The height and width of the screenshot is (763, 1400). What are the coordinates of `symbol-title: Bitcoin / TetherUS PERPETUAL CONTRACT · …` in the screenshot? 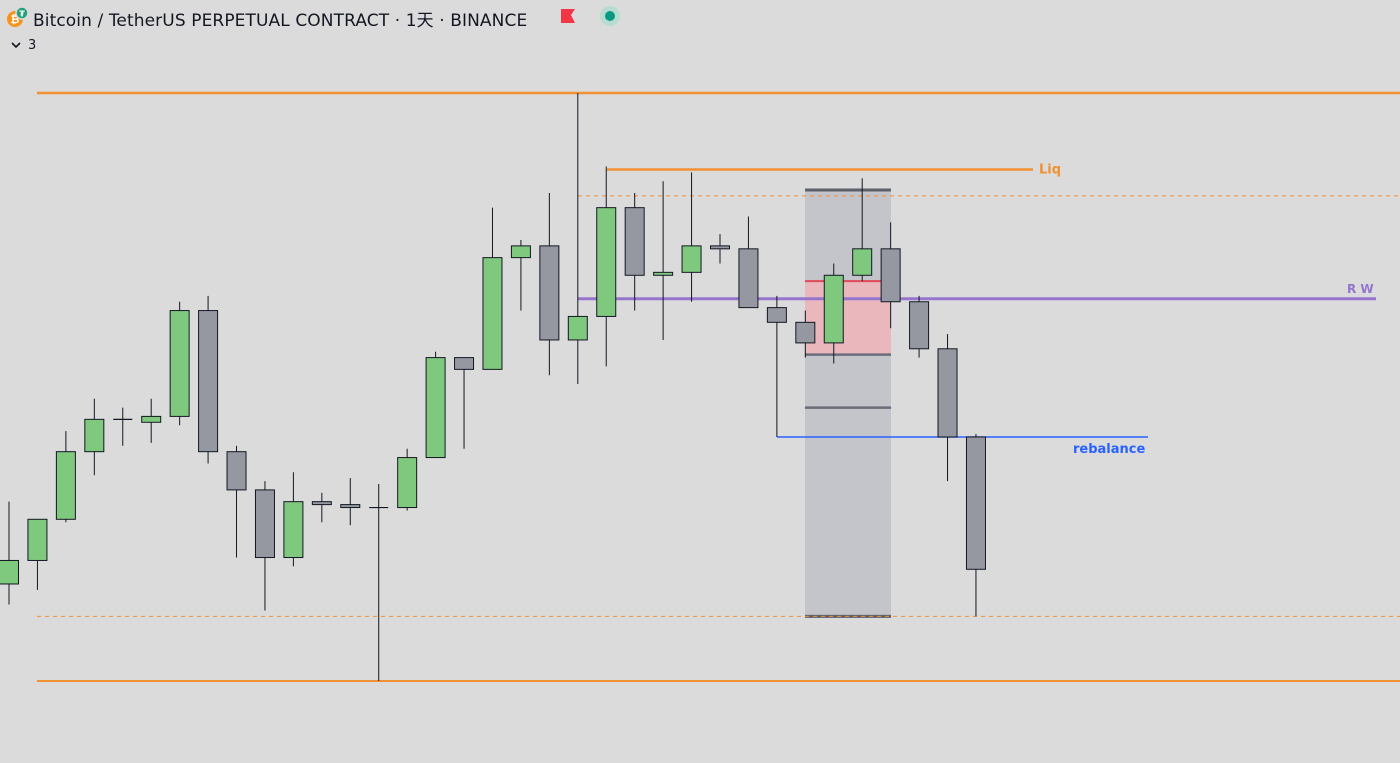 It's located at (280, 21).